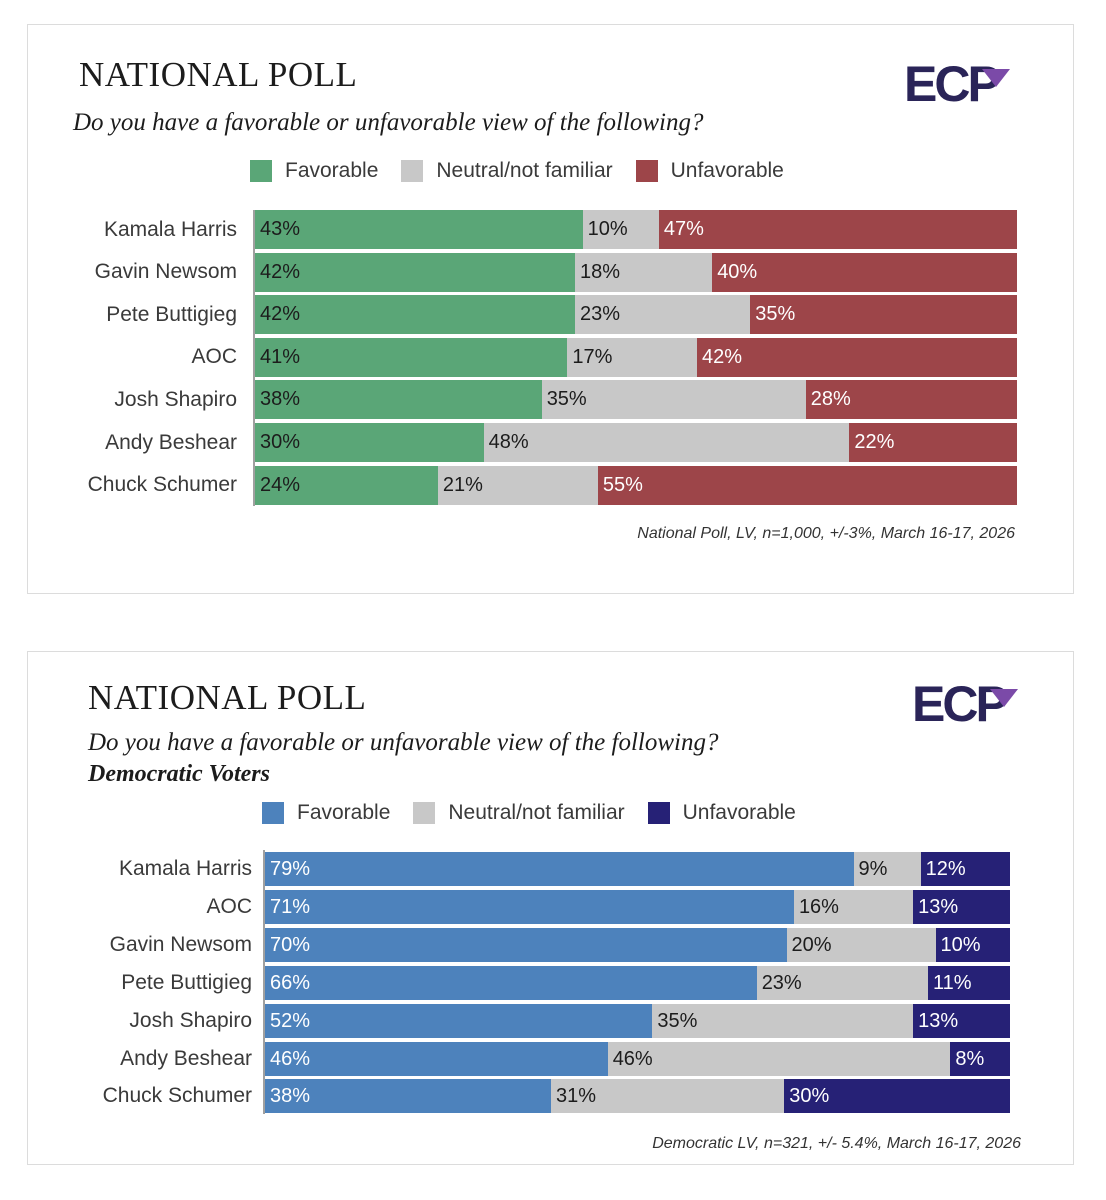 The image size is (1106, 1200). What do you see at coordinates (526, 944) in the screenshot?
I see `bar-segment-favorable: 70%` at bounding box center [526, 944].